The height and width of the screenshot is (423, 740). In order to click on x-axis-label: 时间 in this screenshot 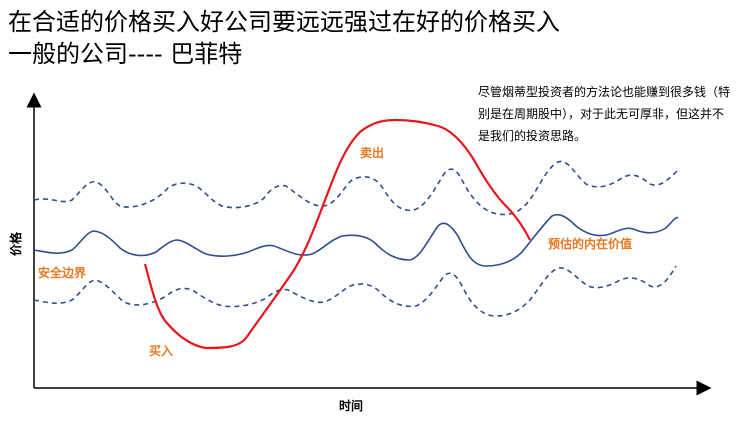, I will do `click(351, 405)`.